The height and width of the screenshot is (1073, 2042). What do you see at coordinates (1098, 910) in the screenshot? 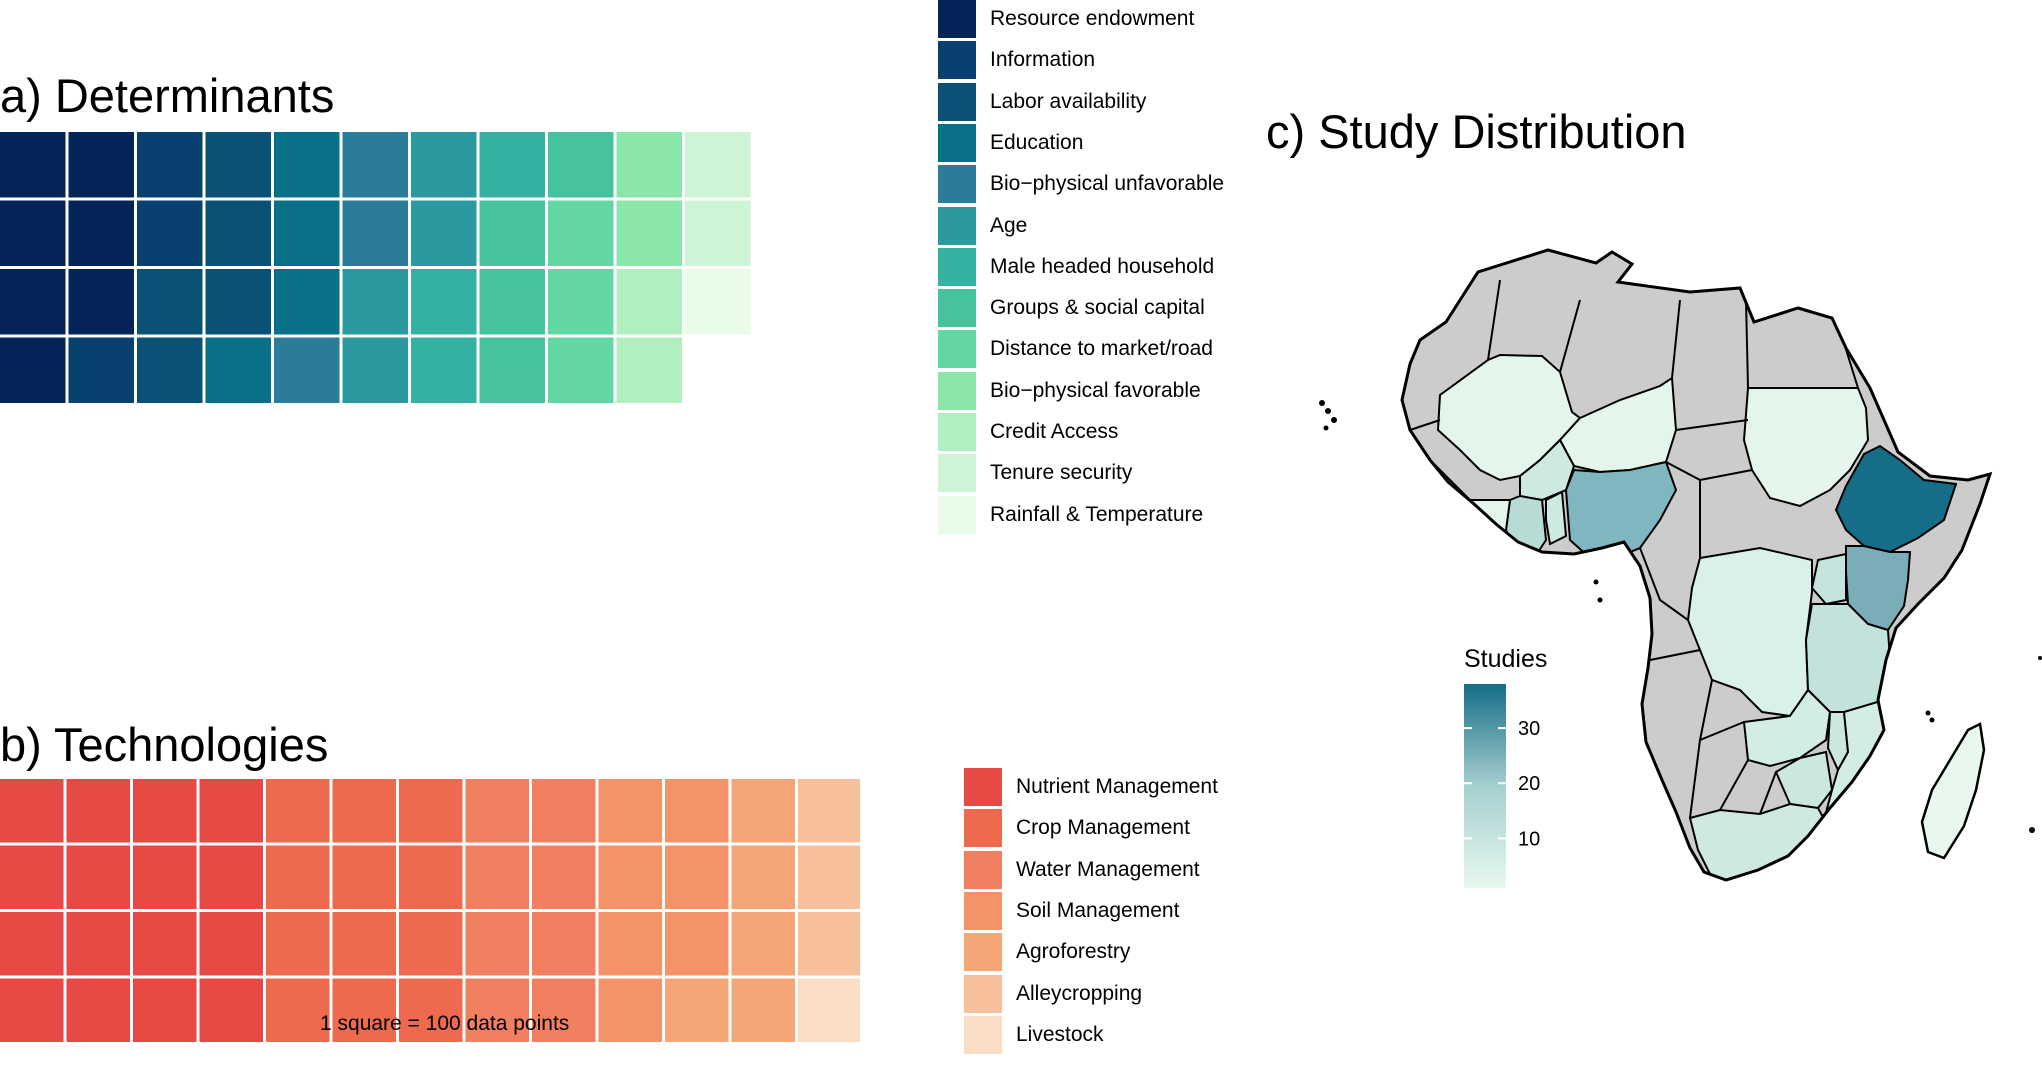
I see `technologies-legend-label: Soil Management` at bounding box center [1098, 910].